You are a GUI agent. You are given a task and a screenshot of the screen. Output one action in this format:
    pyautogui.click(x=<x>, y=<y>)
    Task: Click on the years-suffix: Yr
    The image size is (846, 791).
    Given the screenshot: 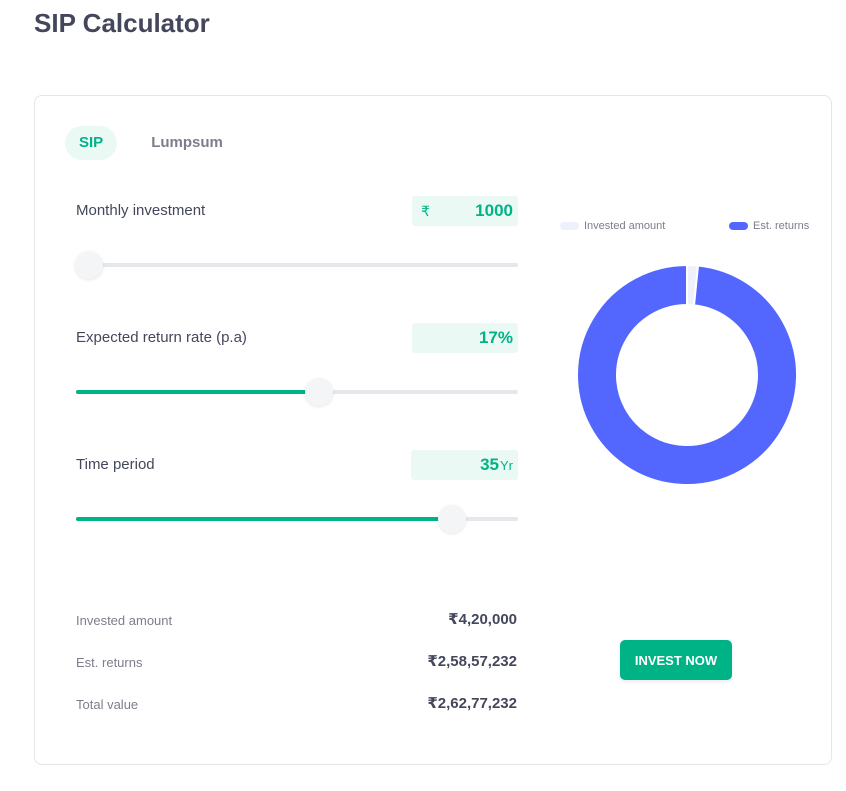 What is the action you would take?
    pyautogui.click(x=506, y=465)
    